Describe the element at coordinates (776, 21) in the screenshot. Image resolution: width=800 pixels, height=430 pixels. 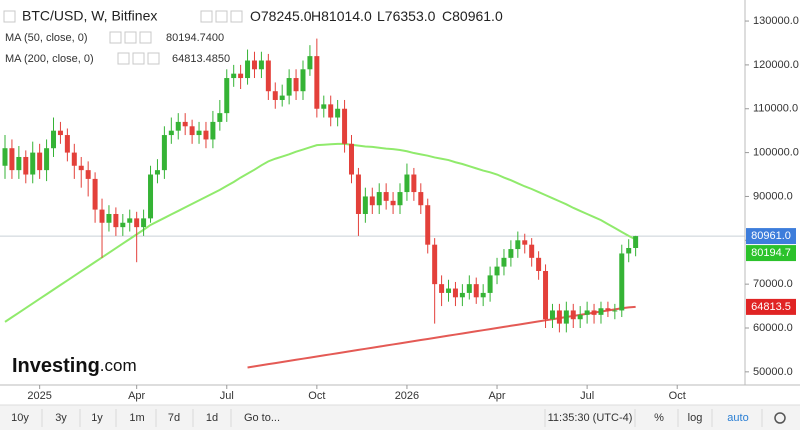
I see `y-tick-label: 130000.0` at that location.